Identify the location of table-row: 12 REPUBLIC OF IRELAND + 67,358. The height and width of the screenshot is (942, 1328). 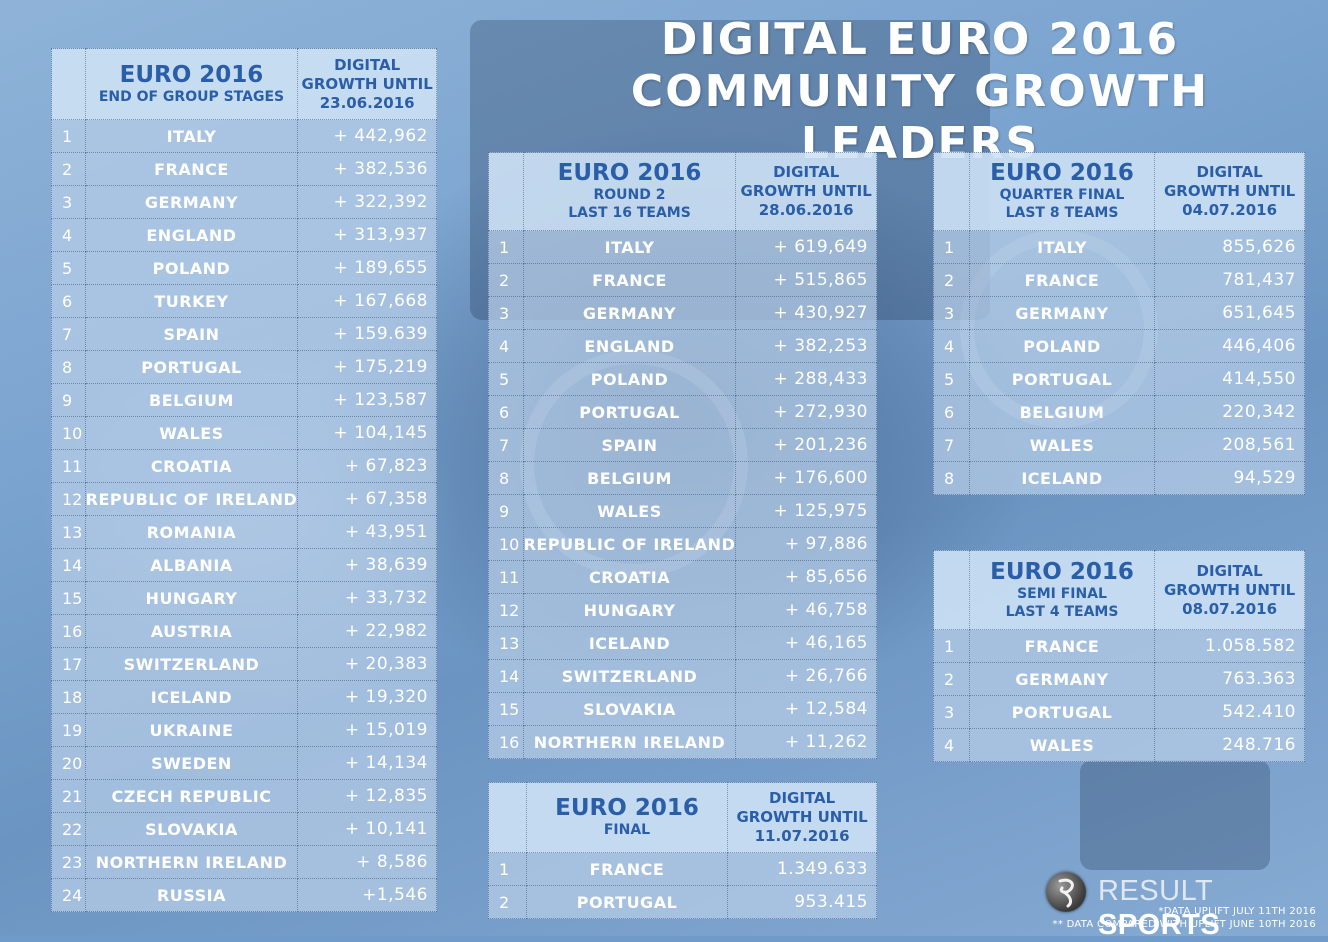
(244, 499).